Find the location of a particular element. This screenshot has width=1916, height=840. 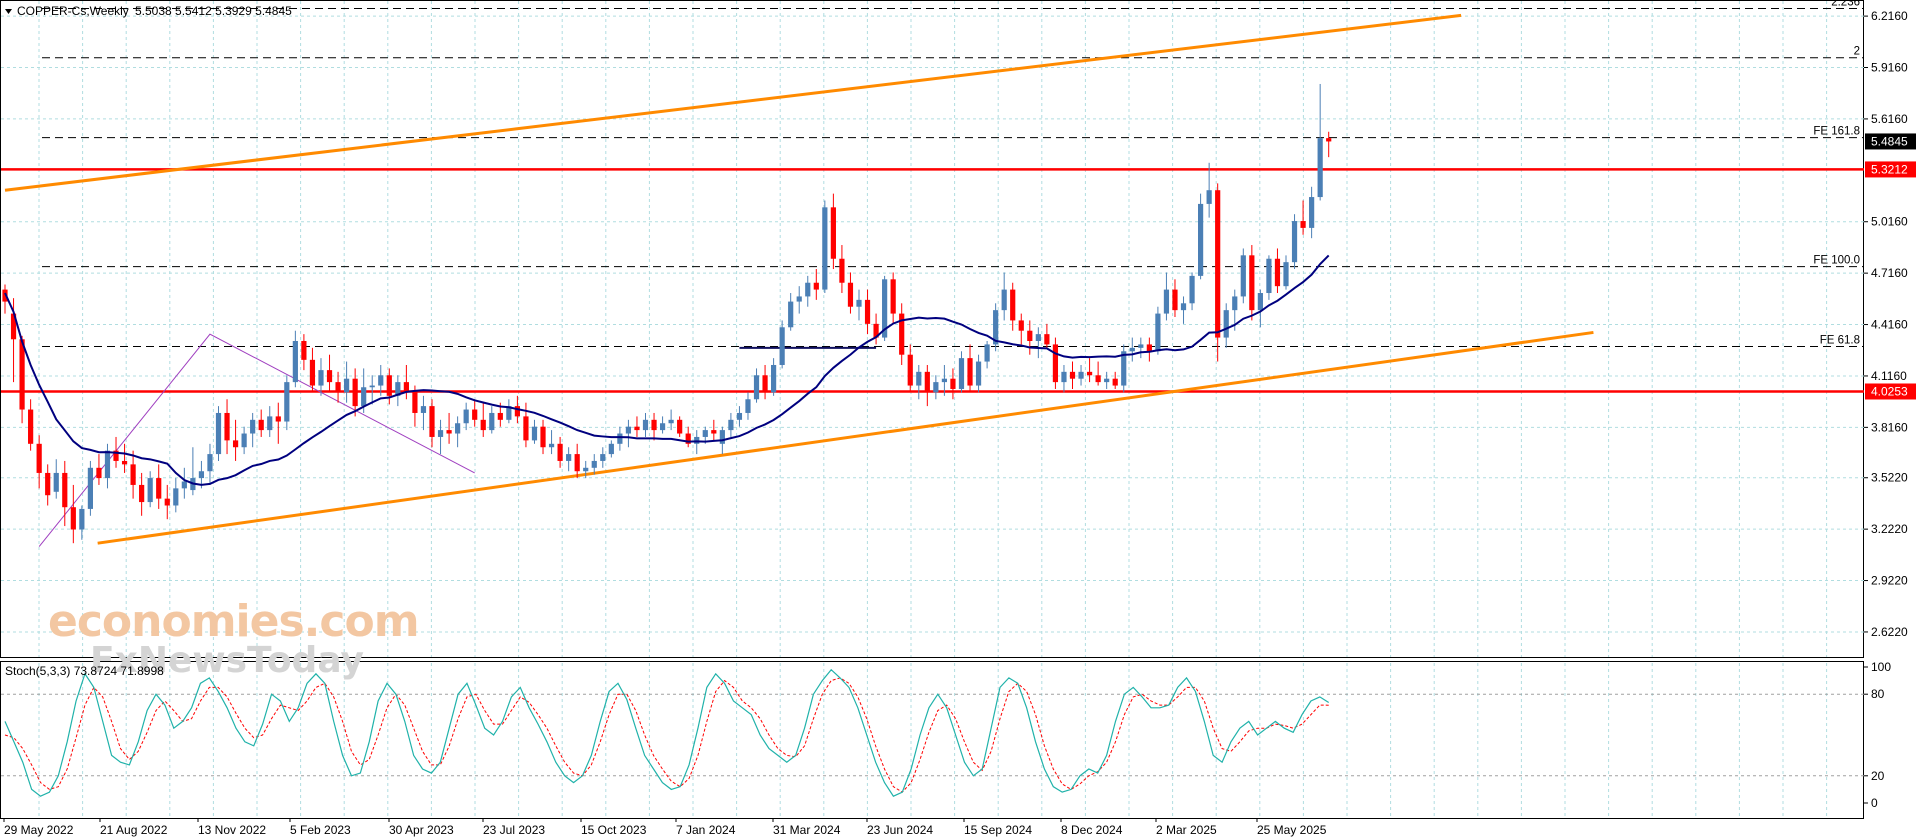

x-tick-label: 21 Aug 2022 is located at coordinates (134, 830).